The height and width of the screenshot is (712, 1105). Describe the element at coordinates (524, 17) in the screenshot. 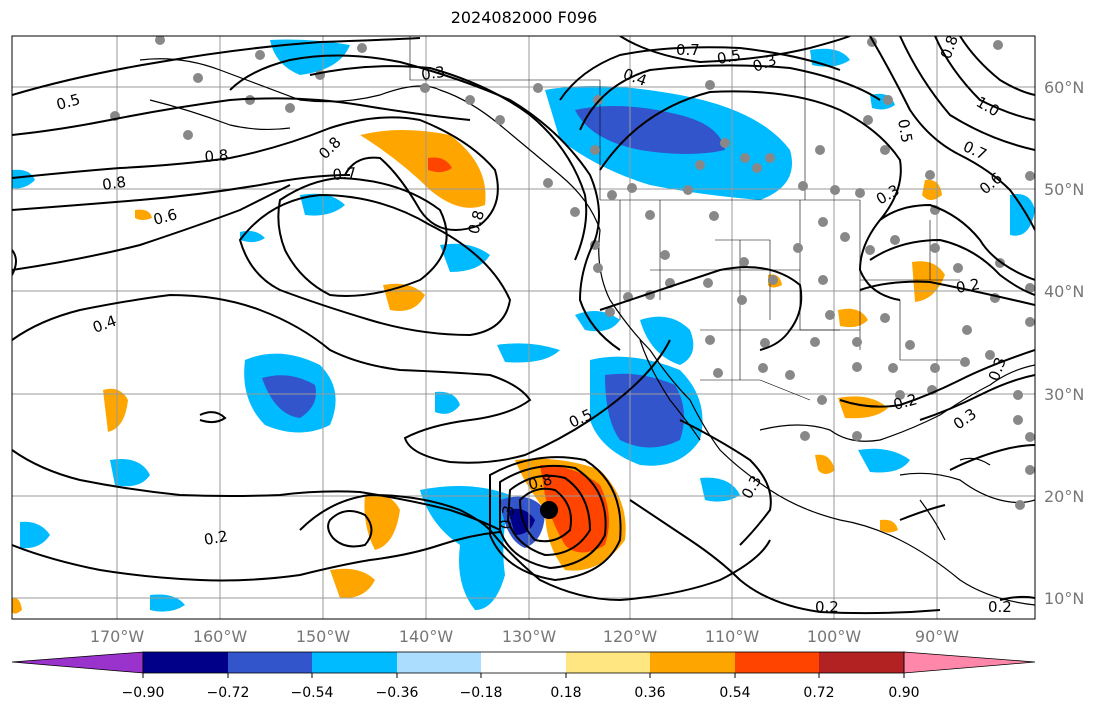

I see `map-title: 2024082000 F096` at that location.